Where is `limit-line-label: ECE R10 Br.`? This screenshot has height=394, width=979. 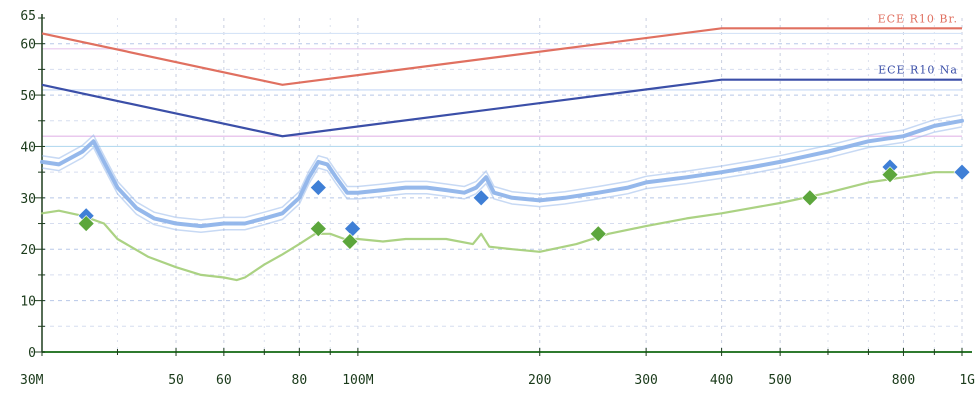 limit-line-label: ECE R10 Br. is located at coordinates (918, 18).